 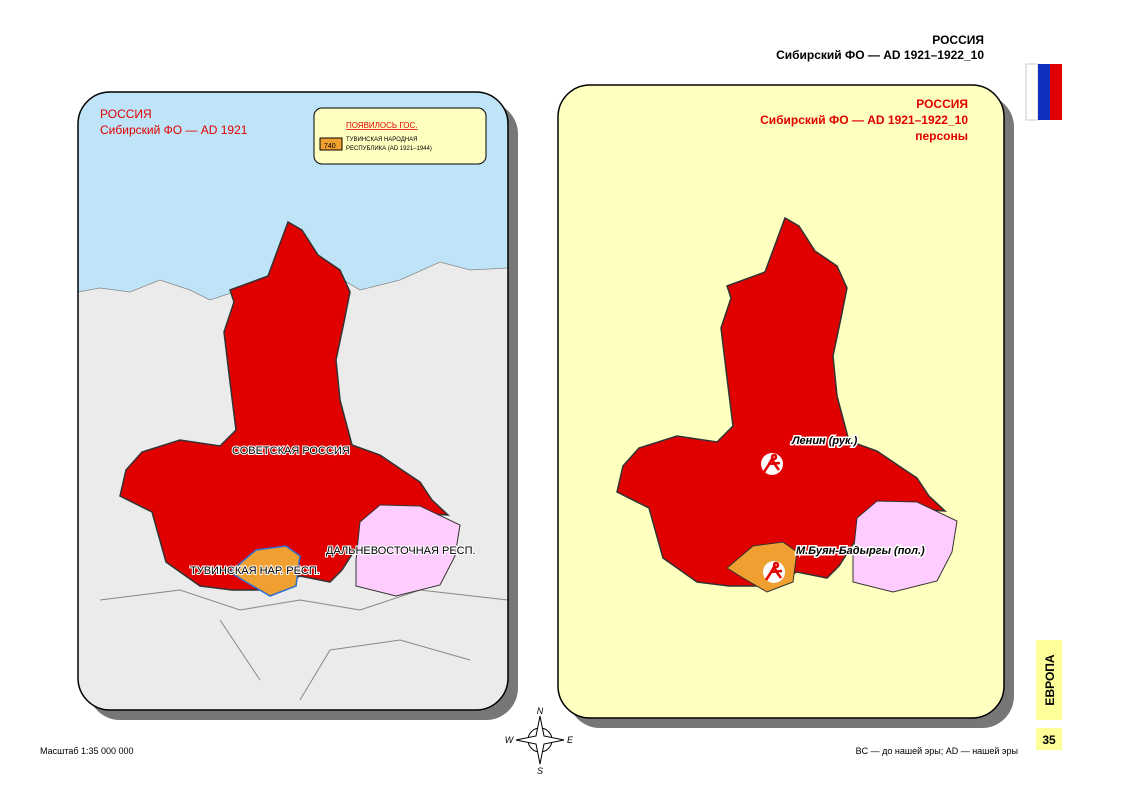 I want to click on left-title: РОССИЯ, so click(x=126, y=114).